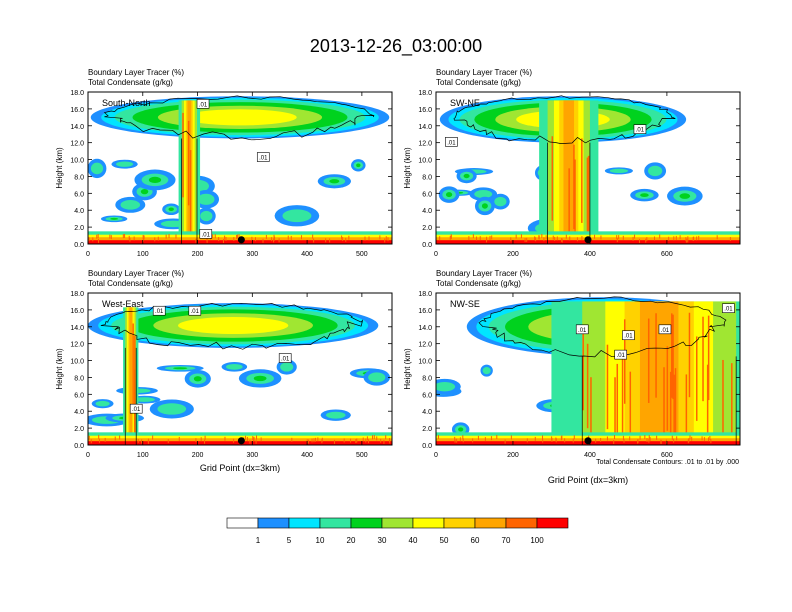 This screenshot has height=612, width=792. What do you see at coordinates (484, 72) in the screenshot?
I see `panel-title: Boundary Layer Tracer (%)` at bounding box center [484, 72].